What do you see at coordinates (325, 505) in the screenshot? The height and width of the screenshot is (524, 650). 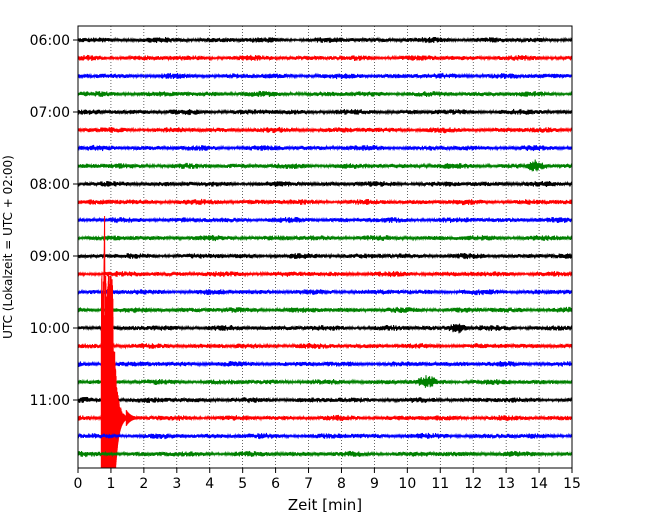 I see `x-axis-label: Zeit [min]` at bounding box center [325, 505].